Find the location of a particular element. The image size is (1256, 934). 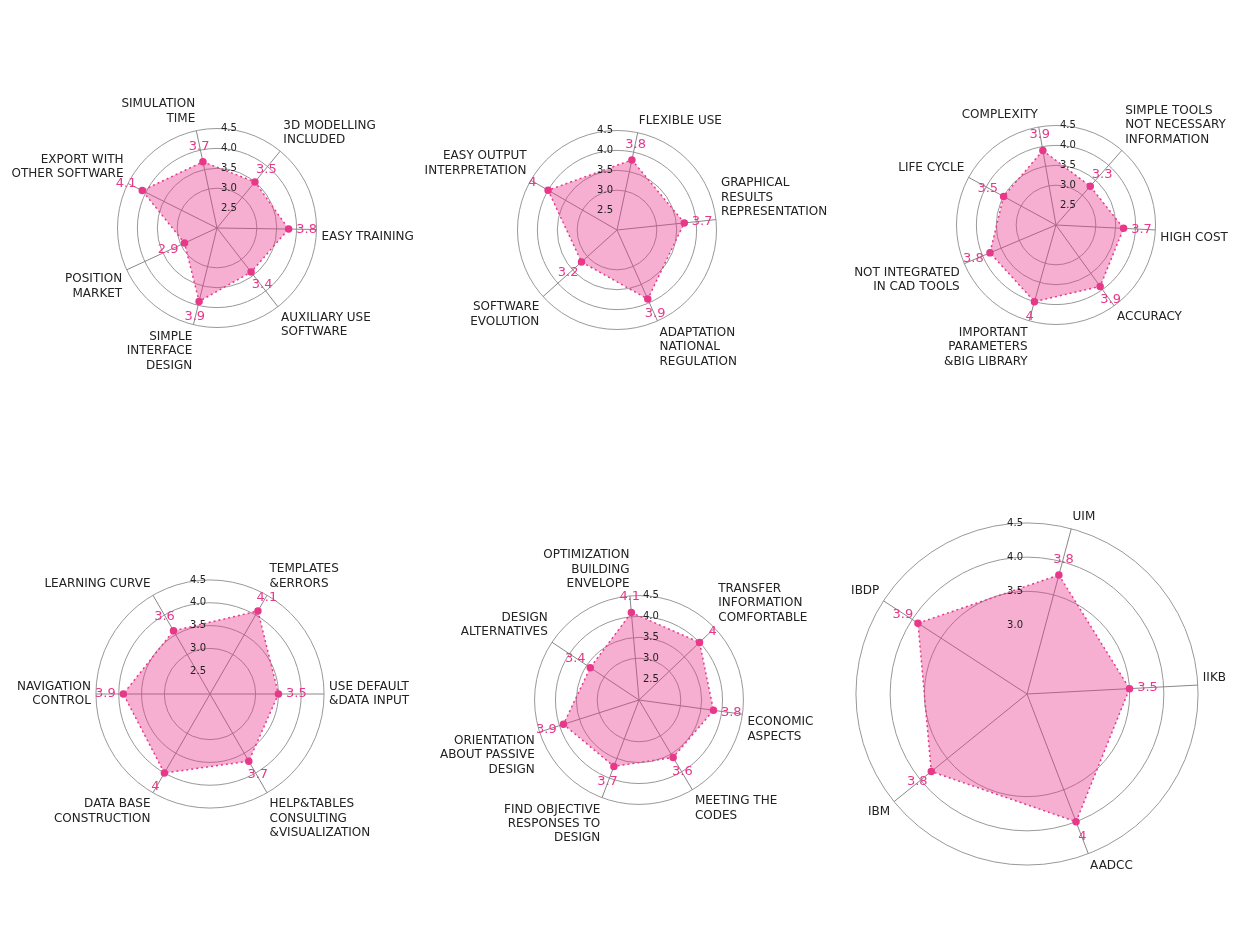

data-label: 2.9 is located at coordinates (168, 249).